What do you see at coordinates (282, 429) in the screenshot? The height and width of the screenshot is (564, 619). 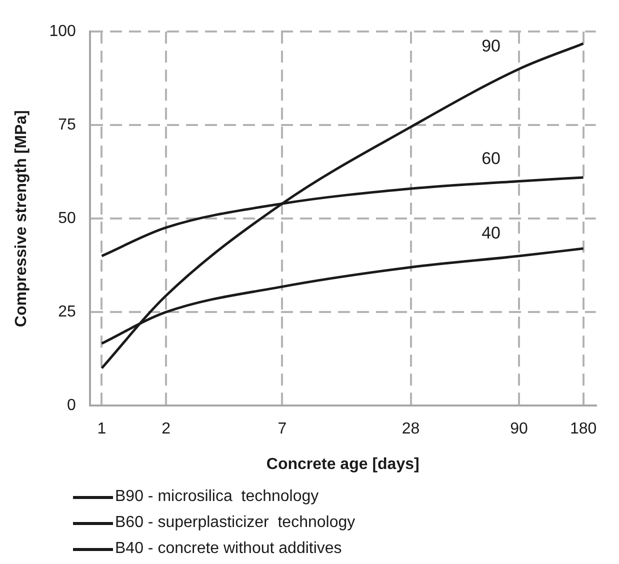 I see `x-tick-label: 7` at bounding box center [282, 429].